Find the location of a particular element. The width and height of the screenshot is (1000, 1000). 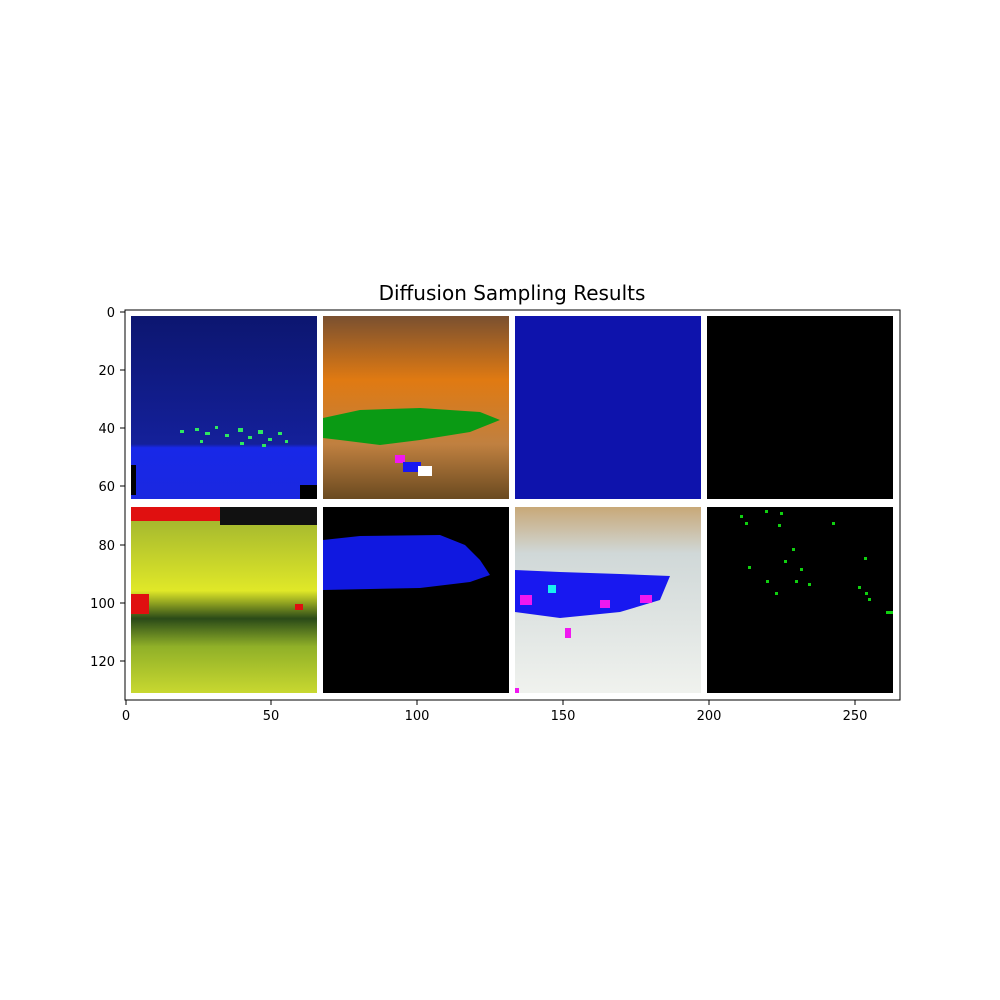

x-tick-label: 50 is located at coordinates (271, 716).